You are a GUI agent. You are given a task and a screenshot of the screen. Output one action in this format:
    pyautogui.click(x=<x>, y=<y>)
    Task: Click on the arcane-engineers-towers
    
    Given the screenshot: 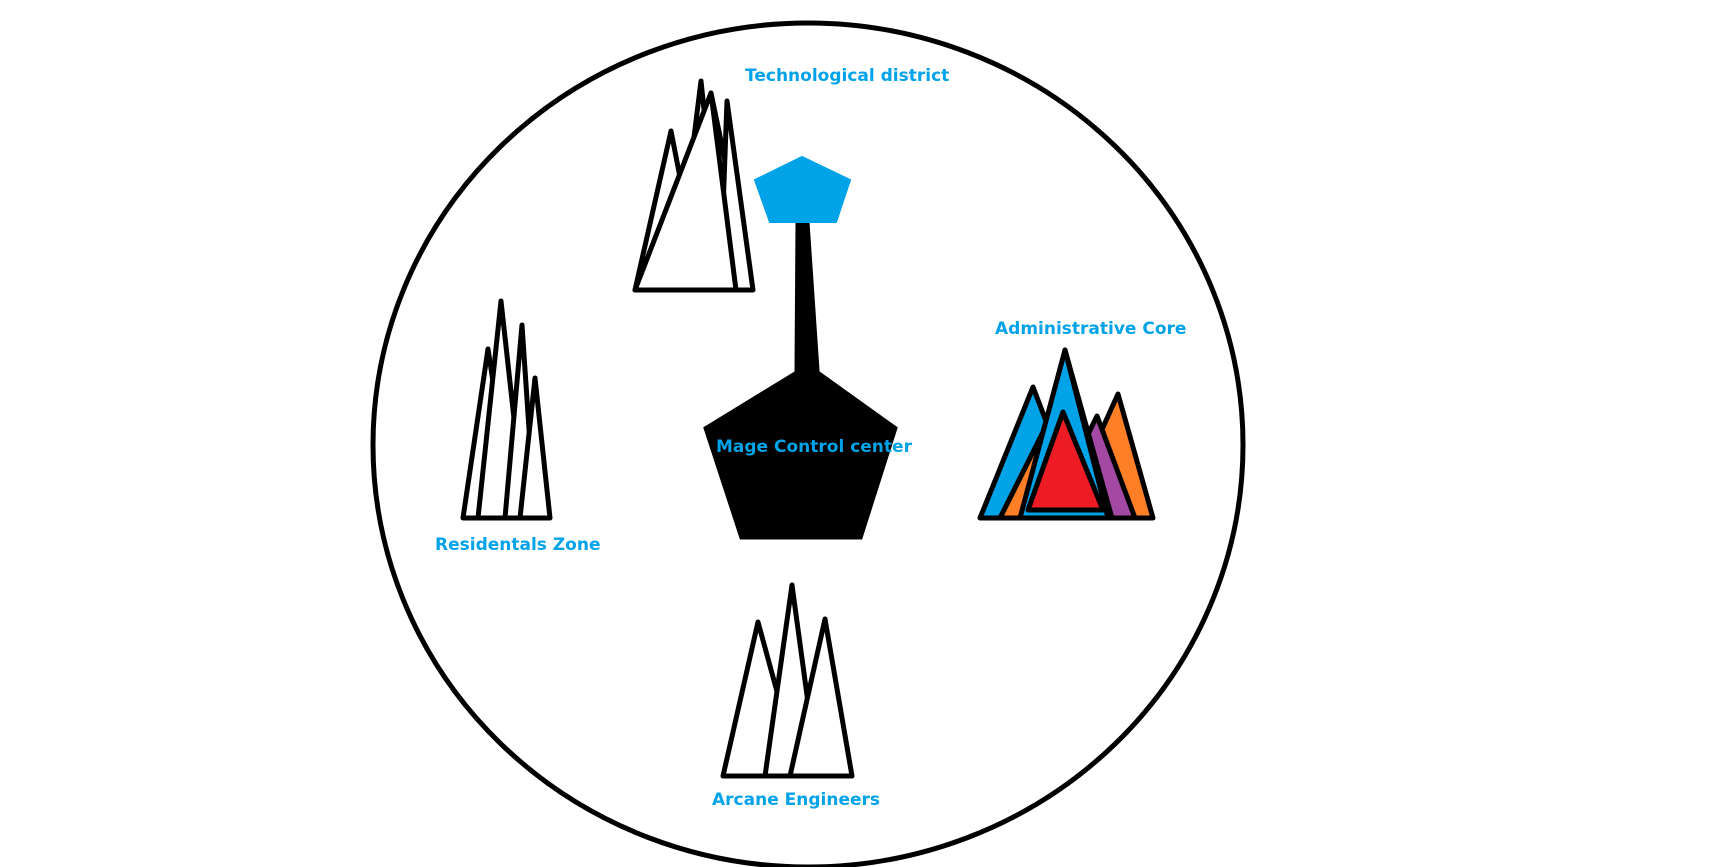 What is the action you would take?
    pyautogui.click(x=787, y=680)
    